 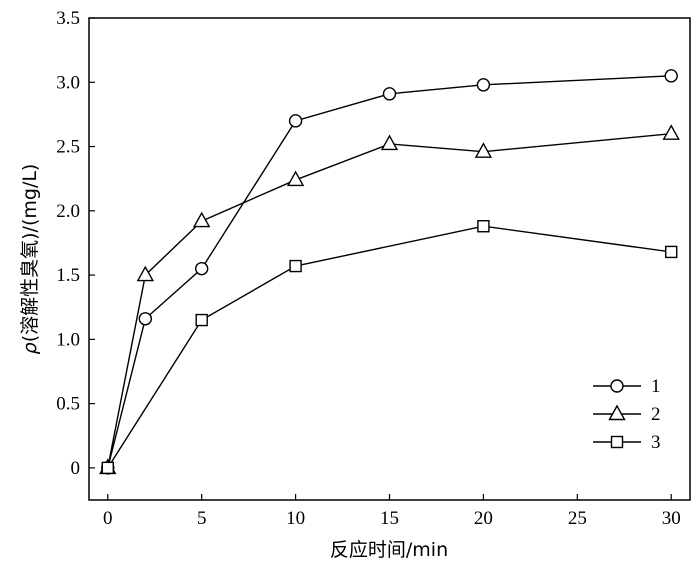 What do you see at coordinates (108, 518) in the screenshot?
I see `x-tick-label: 0` at bounding box center [108, 518].